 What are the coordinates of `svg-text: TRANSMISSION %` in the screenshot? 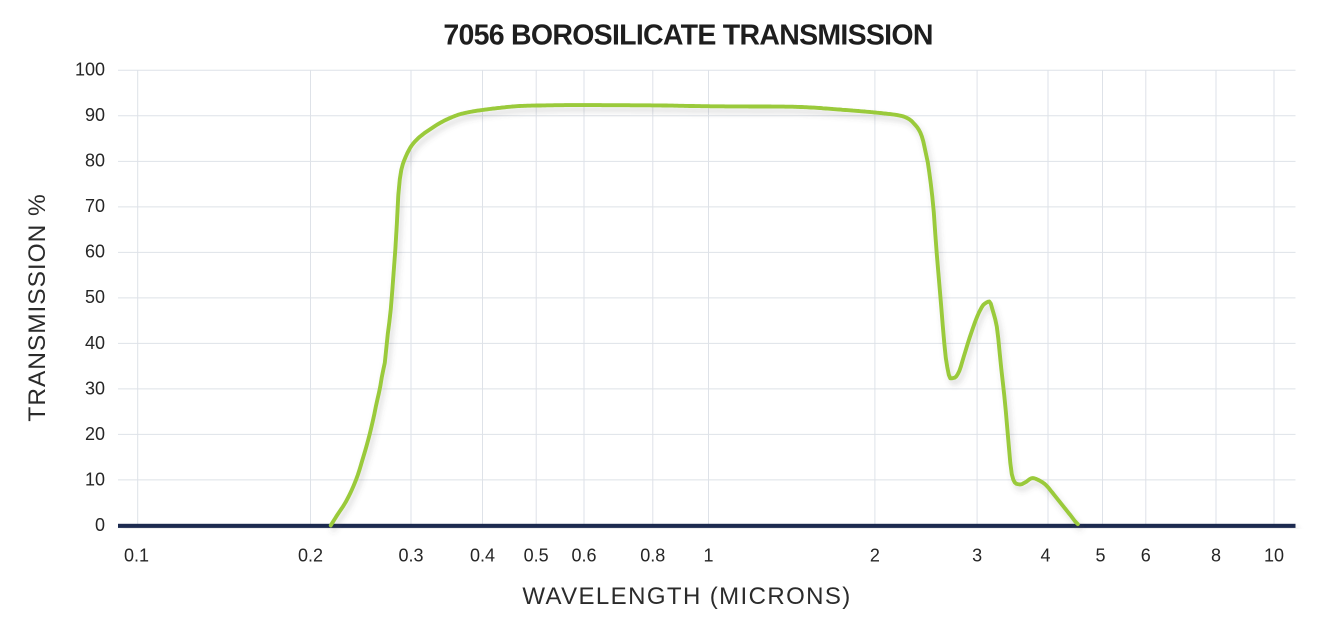 It's located at (37, 307).